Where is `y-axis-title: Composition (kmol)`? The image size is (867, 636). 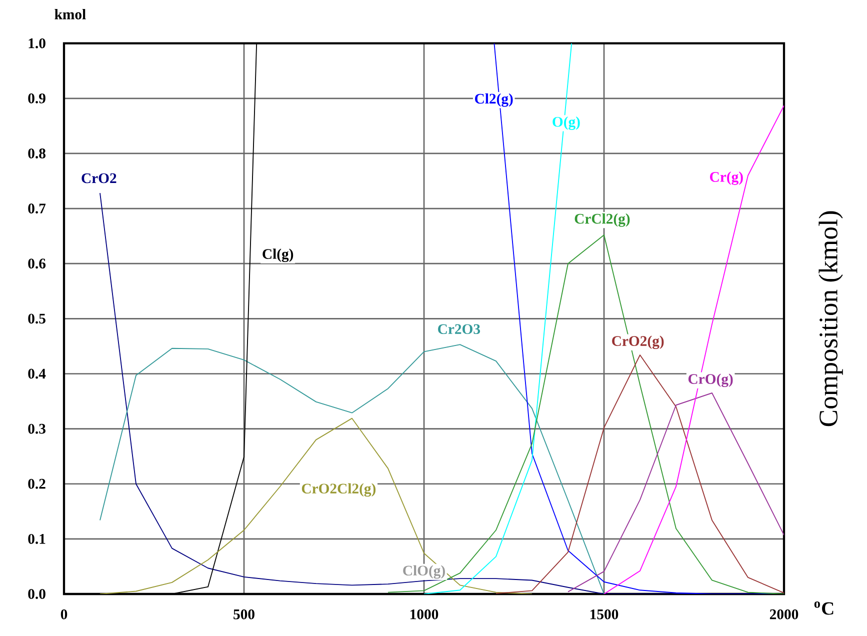 y-axis-title: Composition (kmol) is located at coordinates (830, 318).